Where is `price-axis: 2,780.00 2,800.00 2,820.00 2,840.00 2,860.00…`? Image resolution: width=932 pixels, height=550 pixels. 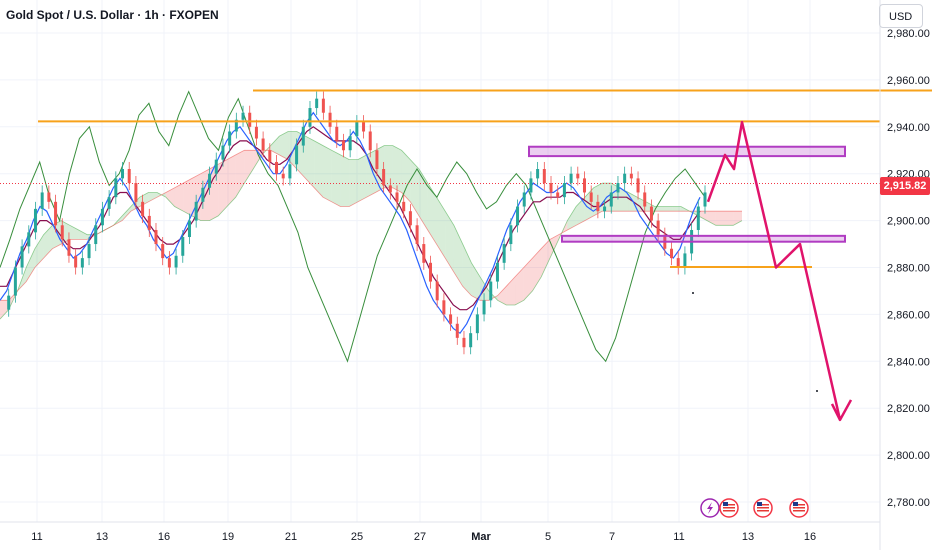
price-axis: 2,780.00 2,800.00 2,820.00 2,840.00 2,860.00… is located at coordinates (904, 275).